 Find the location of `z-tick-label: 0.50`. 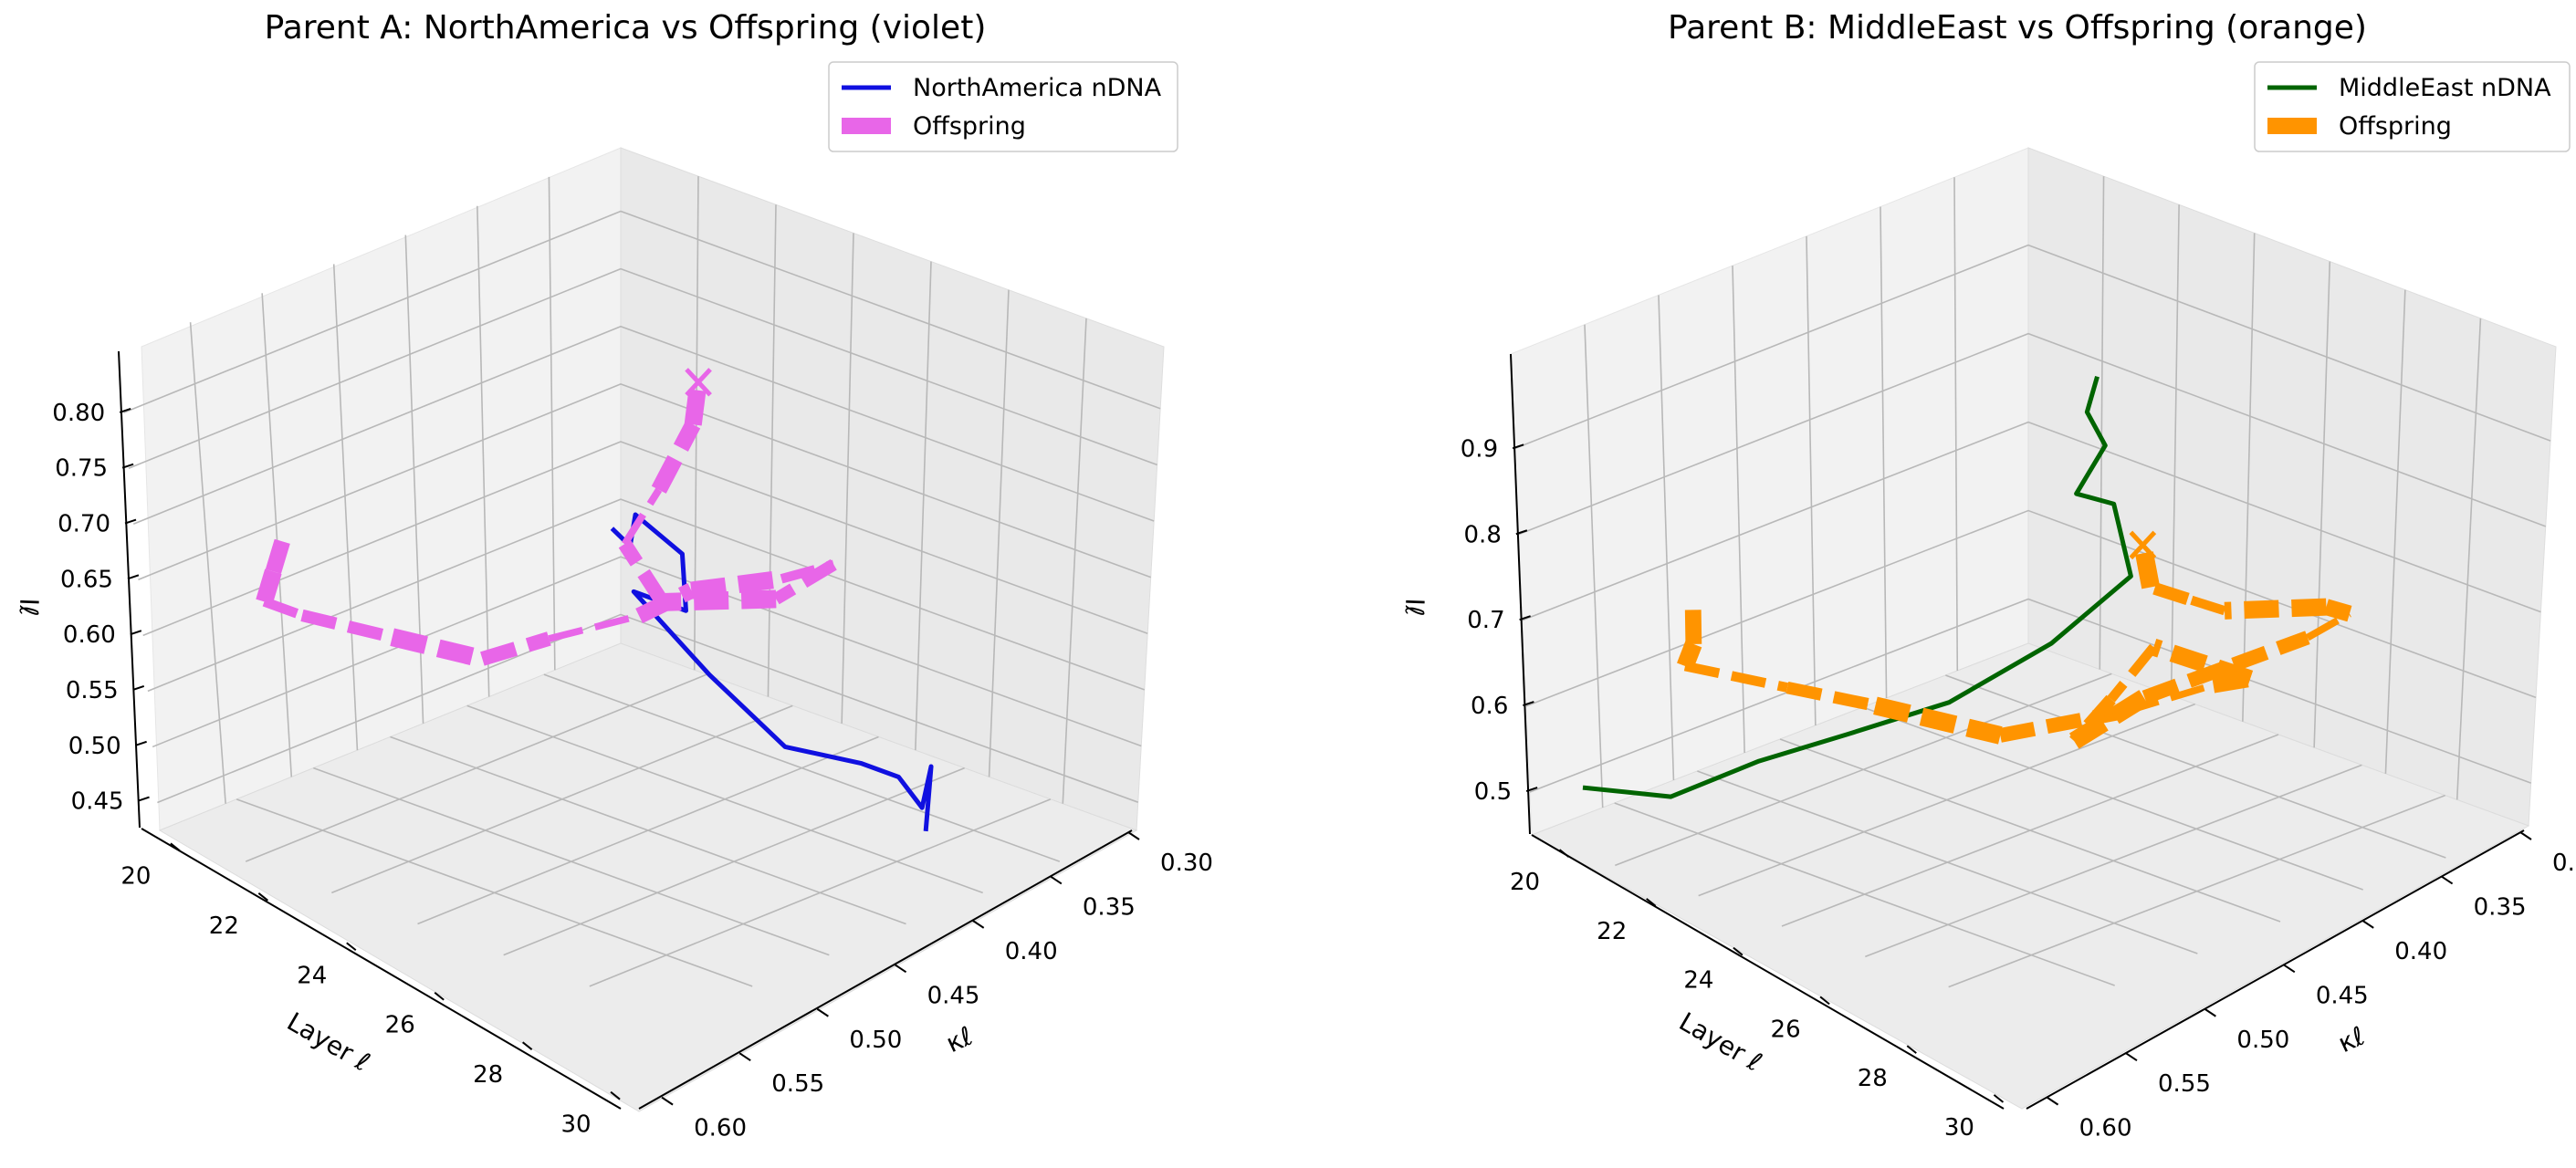

z-tick-label: 0.50 is located at coordinates (95, 746).